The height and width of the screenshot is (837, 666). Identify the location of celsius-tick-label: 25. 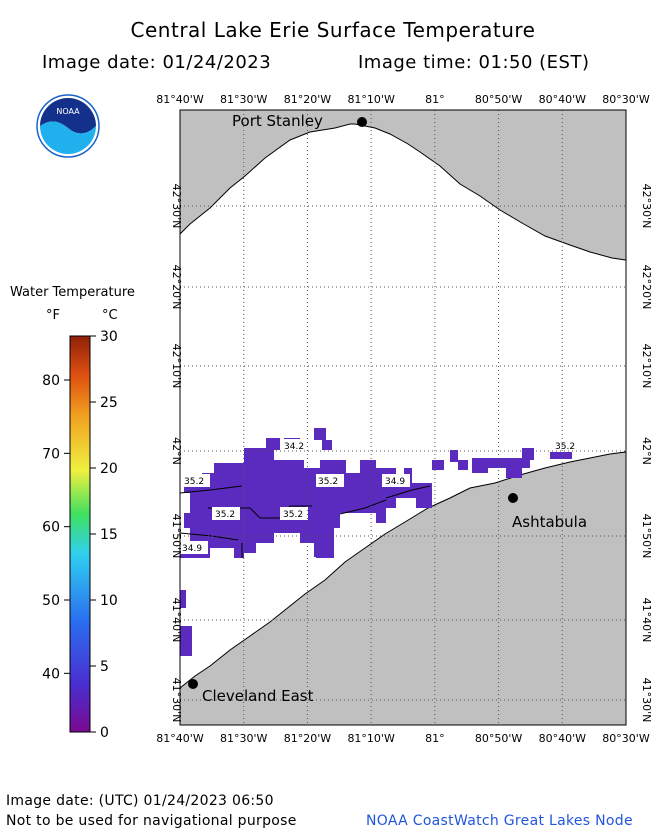
(109, 403).